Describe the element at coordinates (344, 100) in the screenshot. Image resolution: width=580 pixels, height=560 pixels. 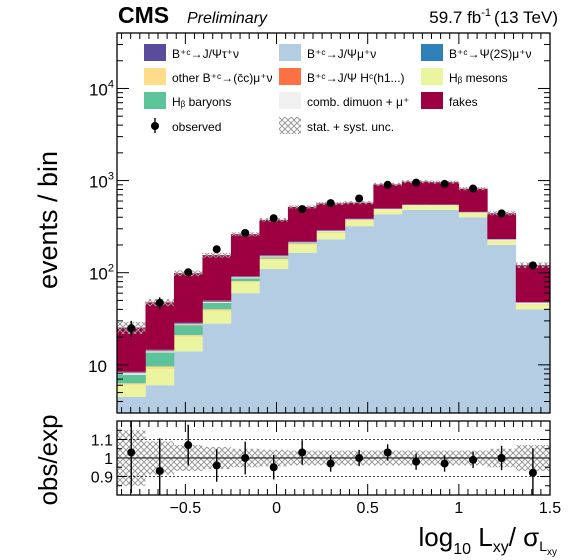
I see `legend-item-comb: comb. dimuon + μ⁺` at that location.